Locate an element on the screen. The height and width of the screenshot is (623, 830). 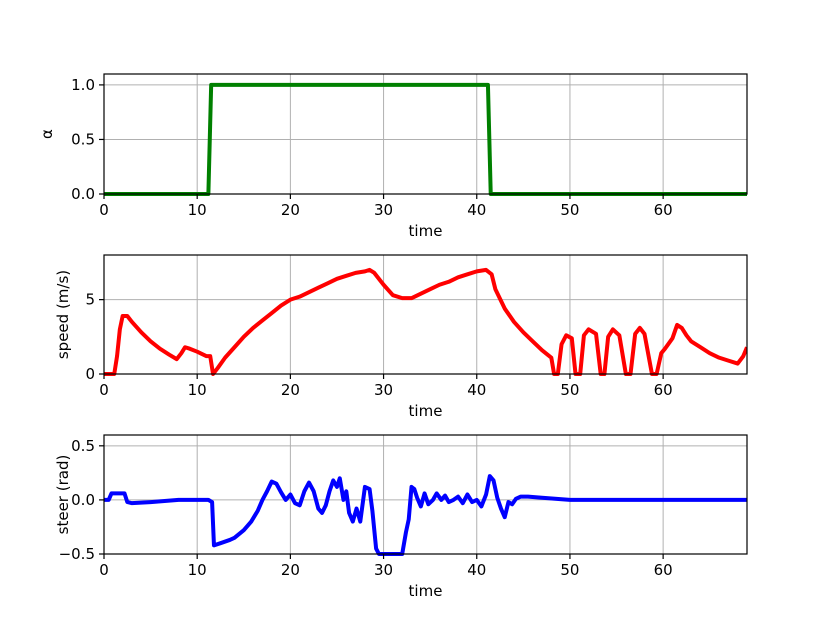
alpha-ytick-label-2: 1.0 is located at coordinates (83, 85).